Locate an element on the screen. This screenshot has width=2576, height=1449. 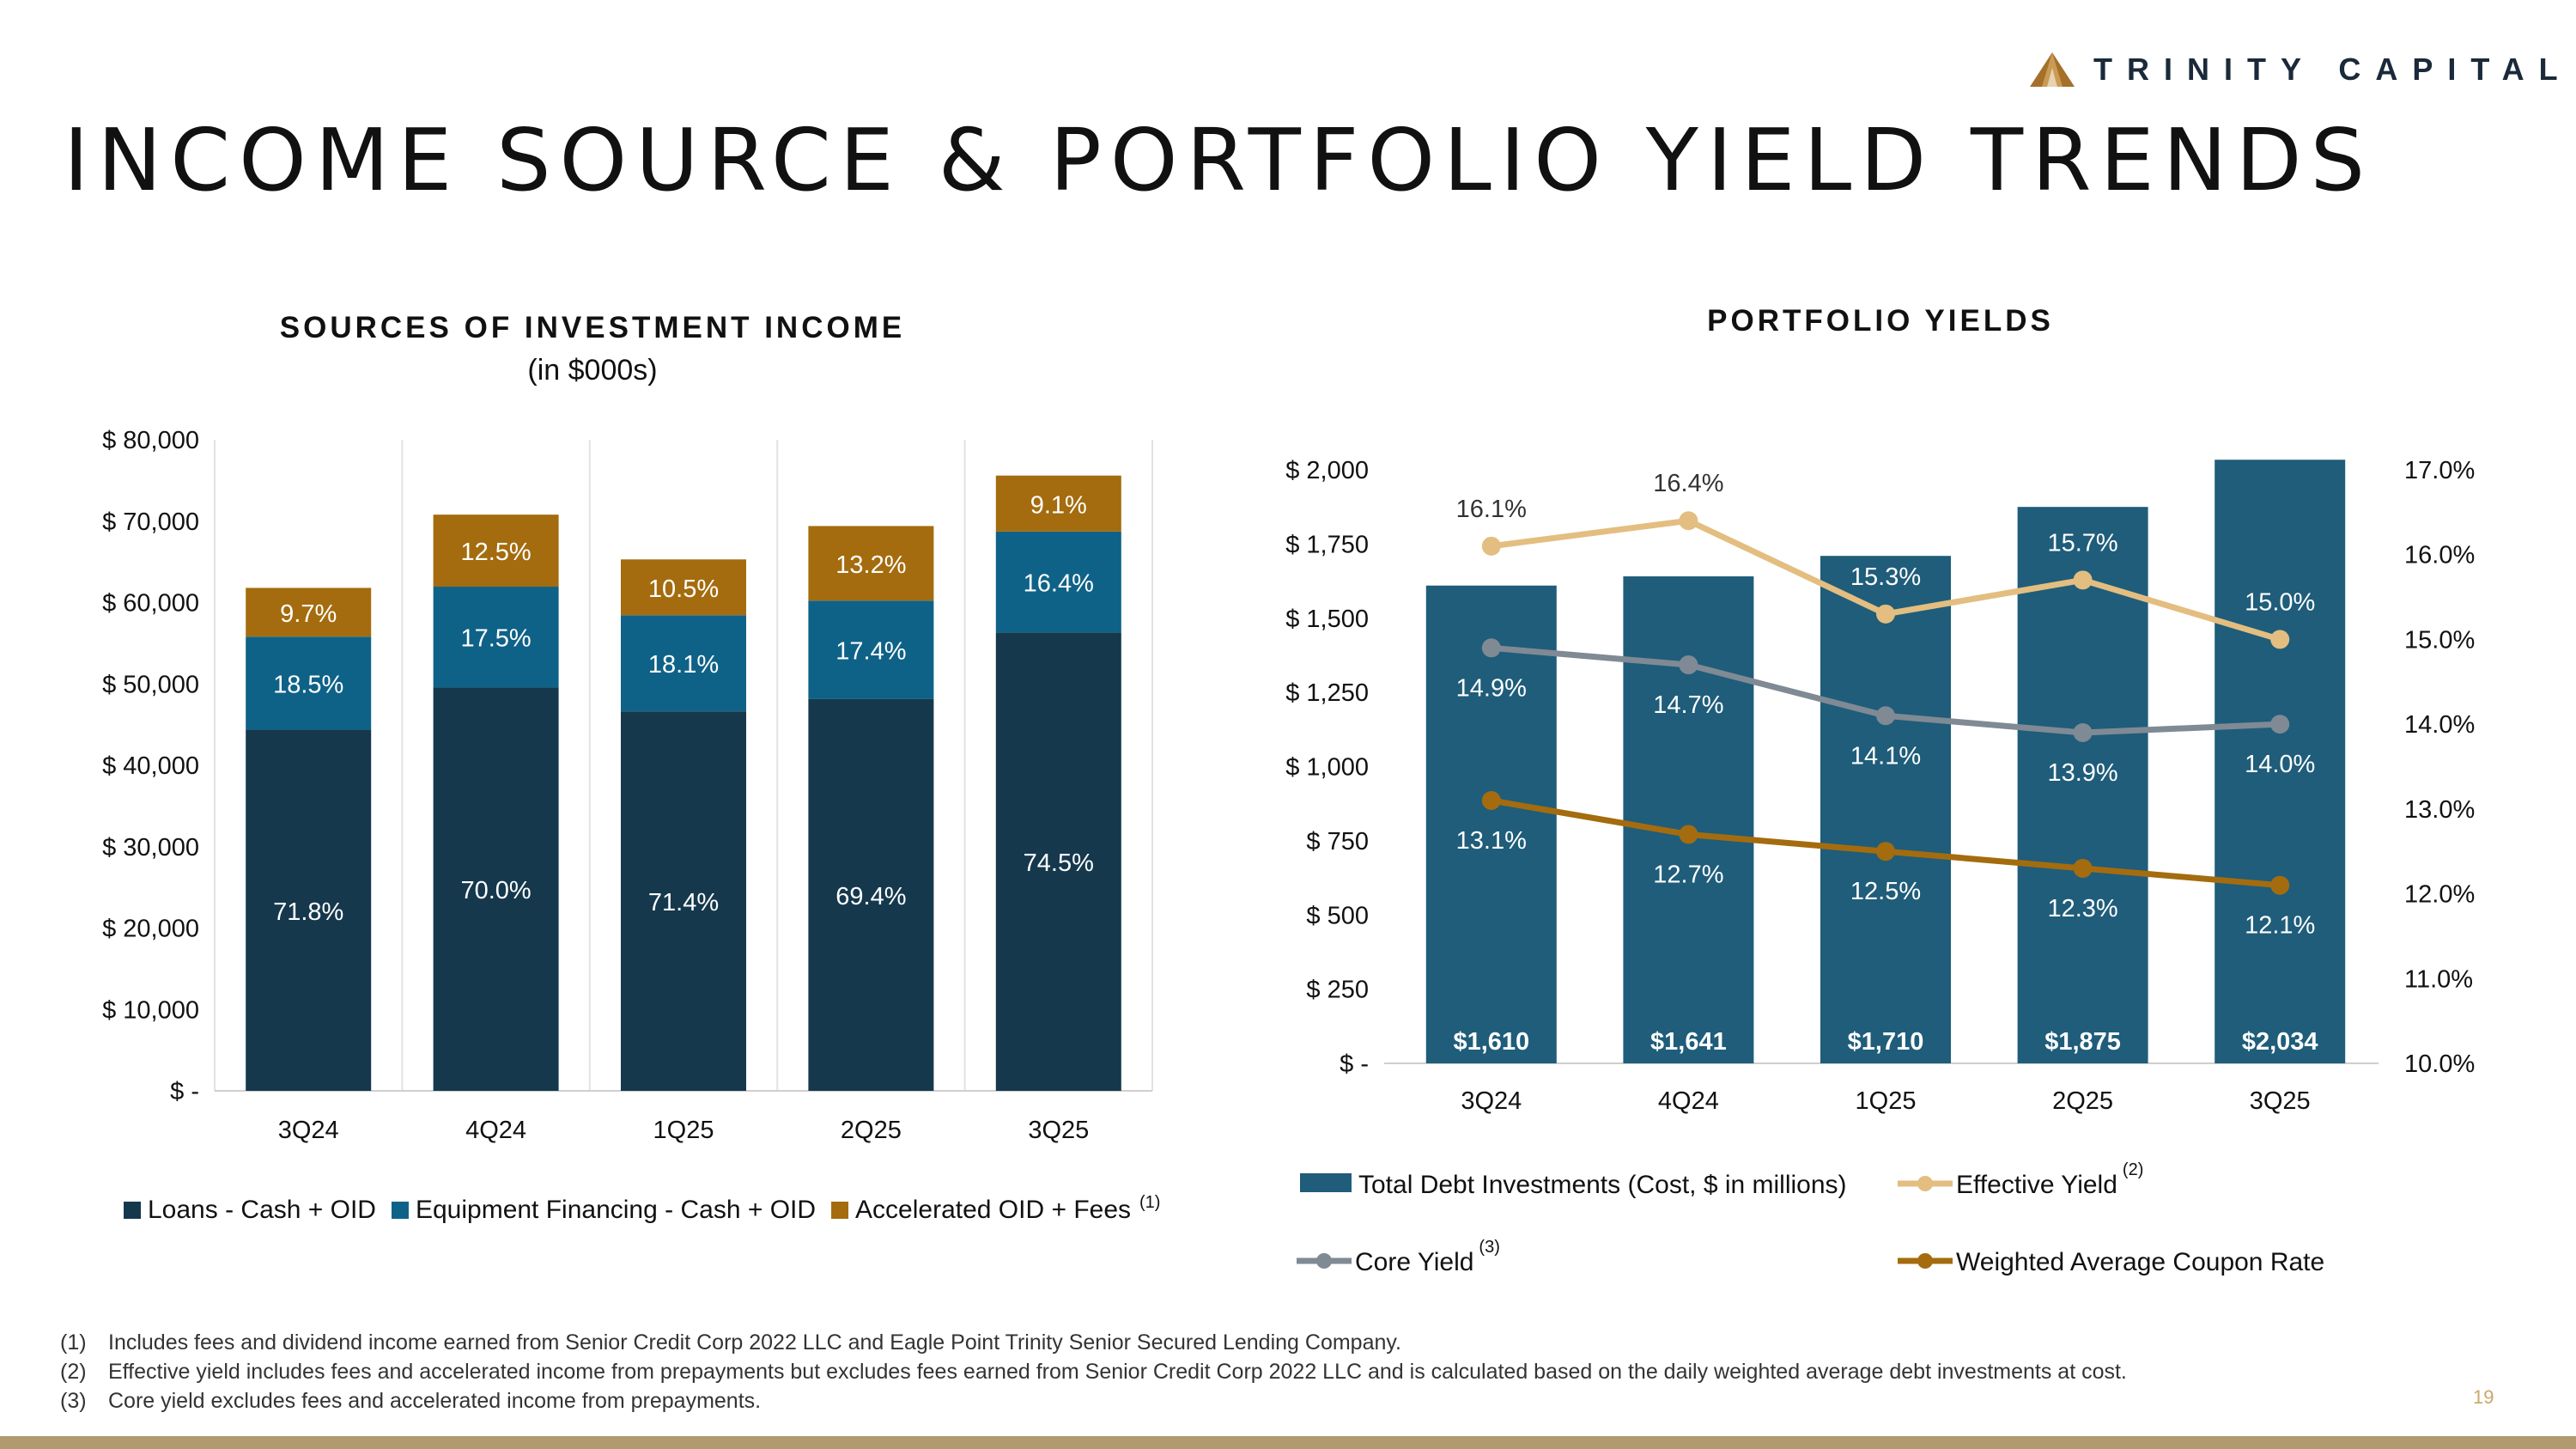
brand-name: TRINITY CAPITAL is located at coordinates (2333, 69).